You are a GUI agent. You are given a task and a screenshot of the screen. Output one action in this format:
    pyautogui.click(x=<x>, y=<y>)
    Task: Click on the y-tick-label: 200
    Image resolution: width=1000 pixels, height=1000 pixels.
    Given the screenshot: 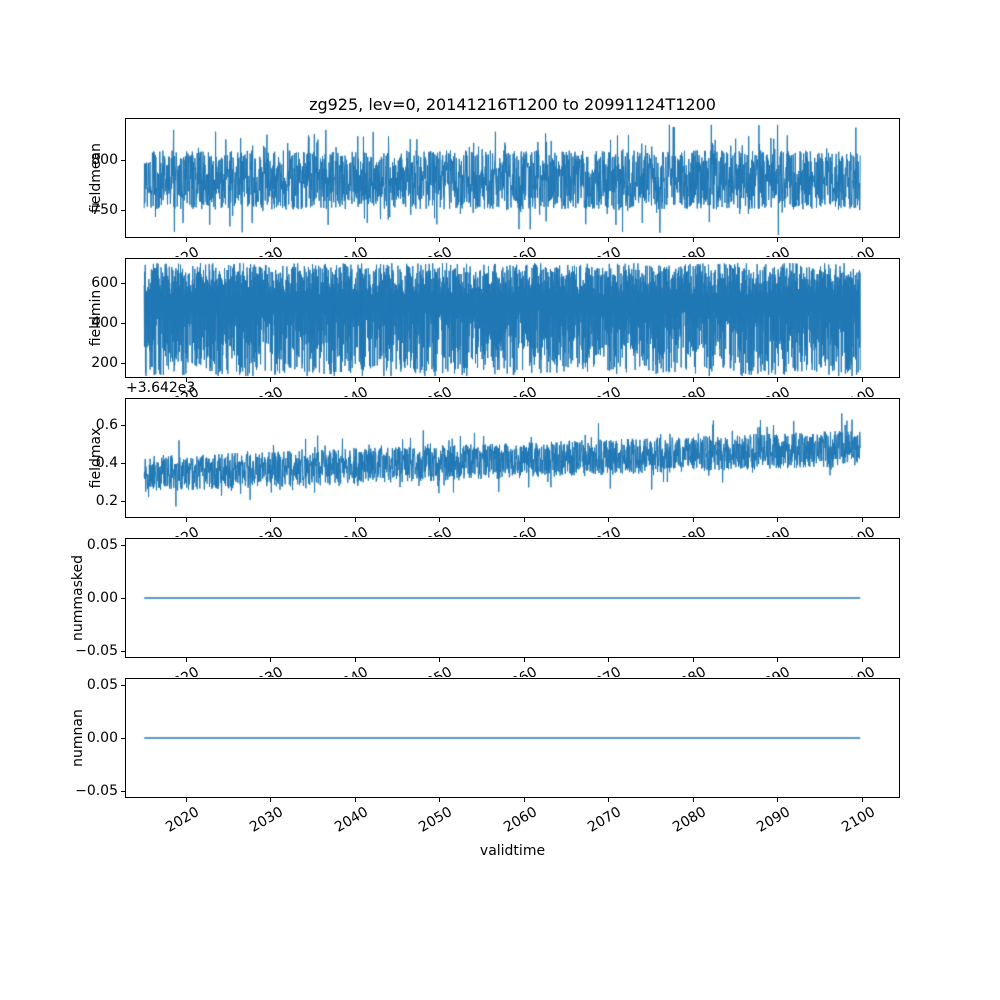 What is the action you would take?
    pyautogui.click(x=104, y=363)
    